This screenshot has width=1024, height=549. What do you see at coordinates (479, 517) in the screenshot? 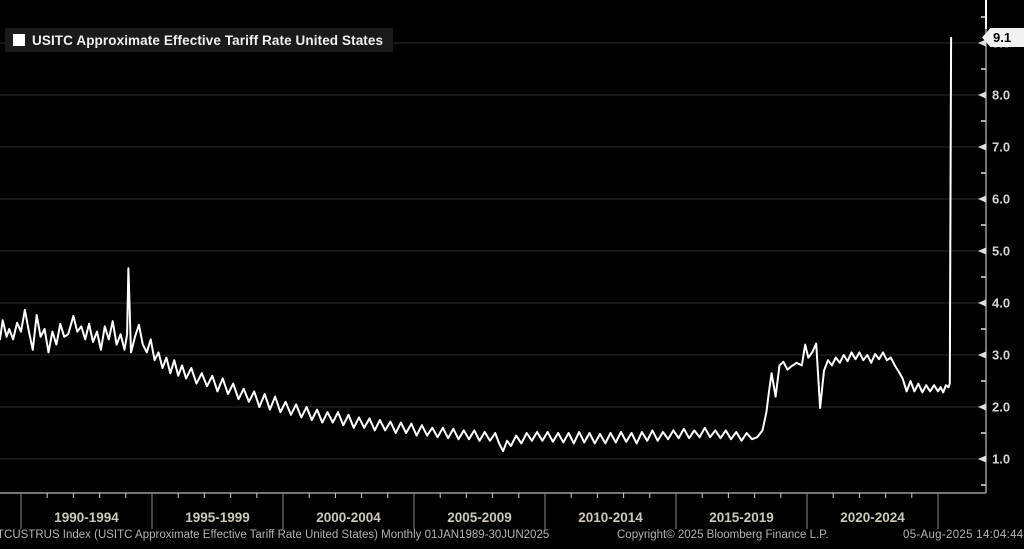
I see `x-tick-label: 2005-2009` at bounding box center [479, 517].